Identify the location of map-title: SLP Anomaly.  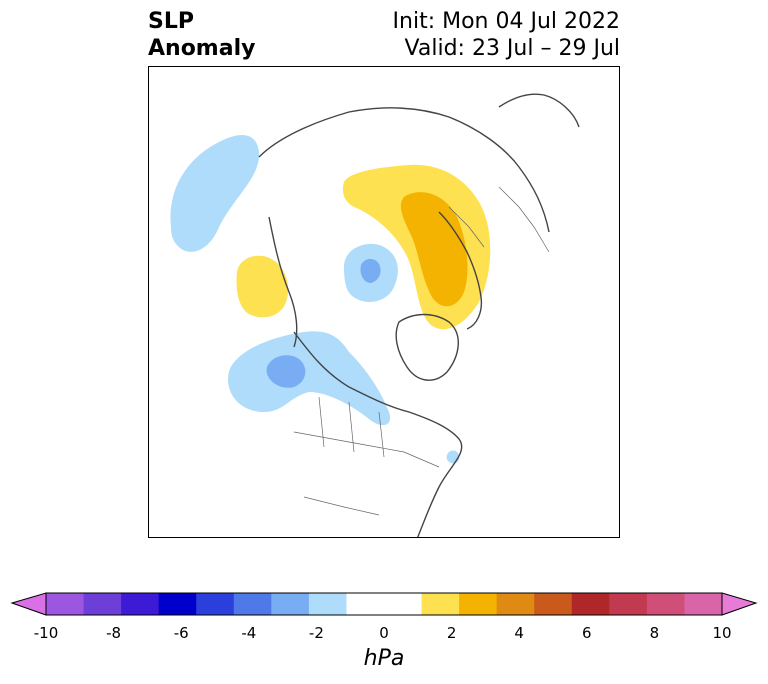
(201, 35).